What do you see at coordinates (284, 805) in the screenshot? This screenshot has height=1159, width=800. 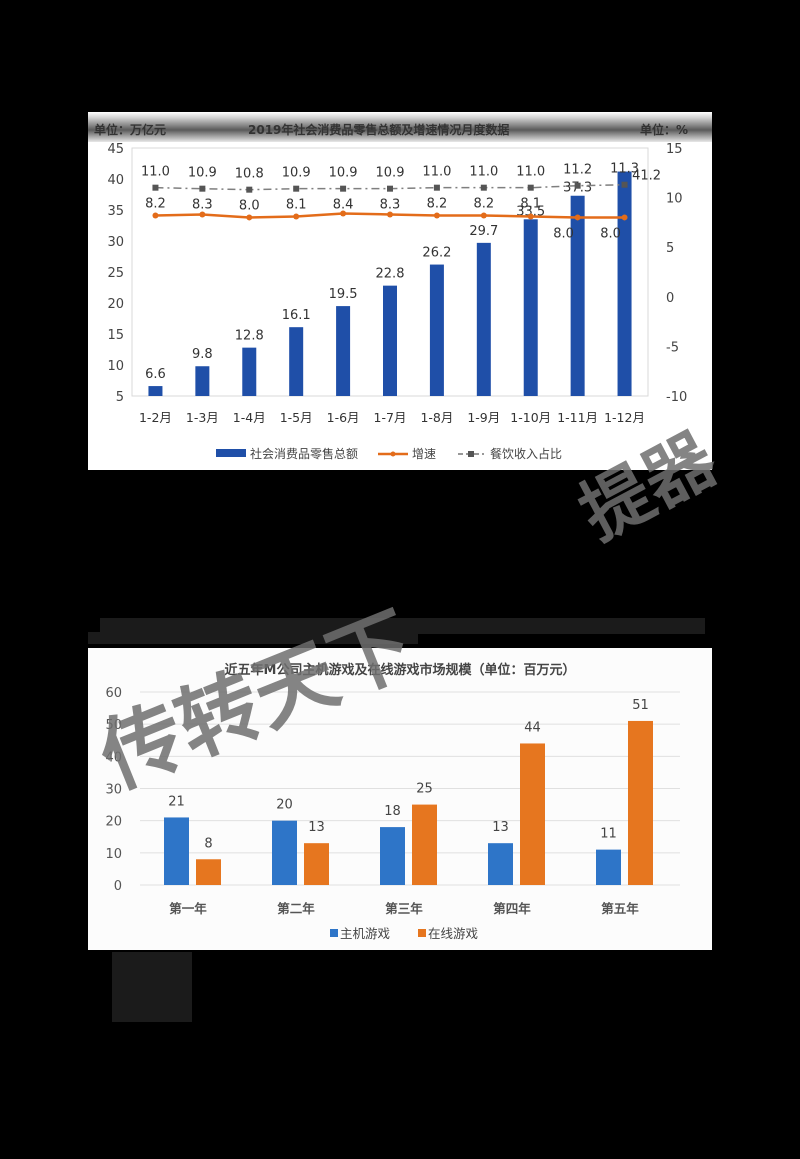 I see `bar-value-label: 20` at bounding box center [284, 805].